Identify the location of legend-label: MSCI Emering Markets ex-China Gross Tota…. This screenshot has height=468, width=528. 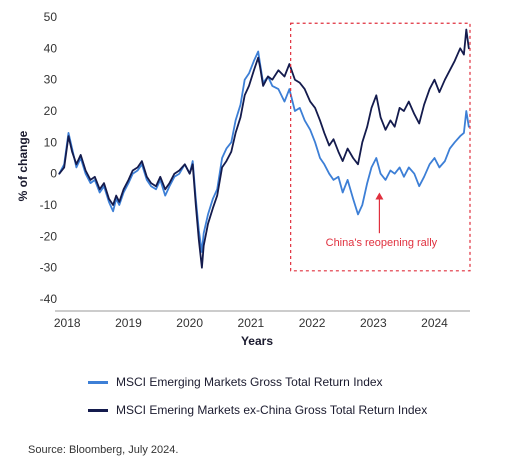
(272, 410).